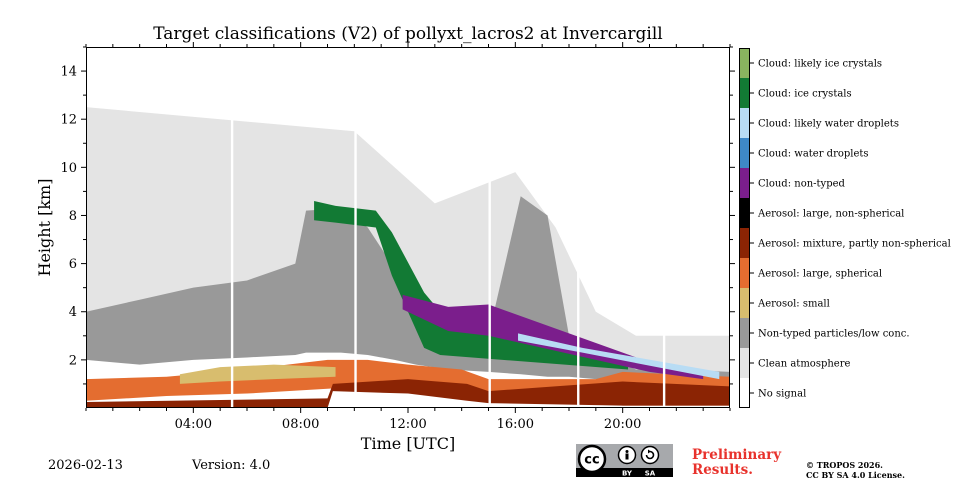 Image resolution: width=960 pixels, height=480 pixels. Describe the element at coordinates (854, 244) in the screenshot. I see `colorbar-label-5: Aerosol: mixture, partly non-spherical` at that location.